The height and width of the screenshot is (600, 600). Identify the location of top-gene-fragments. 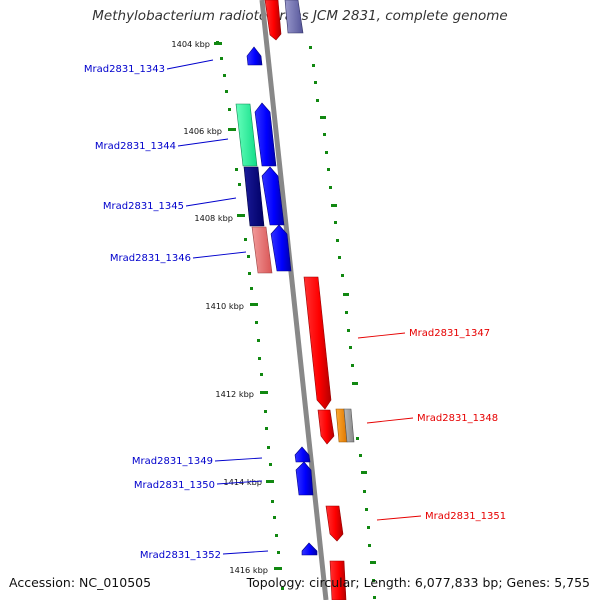
(284, 20).